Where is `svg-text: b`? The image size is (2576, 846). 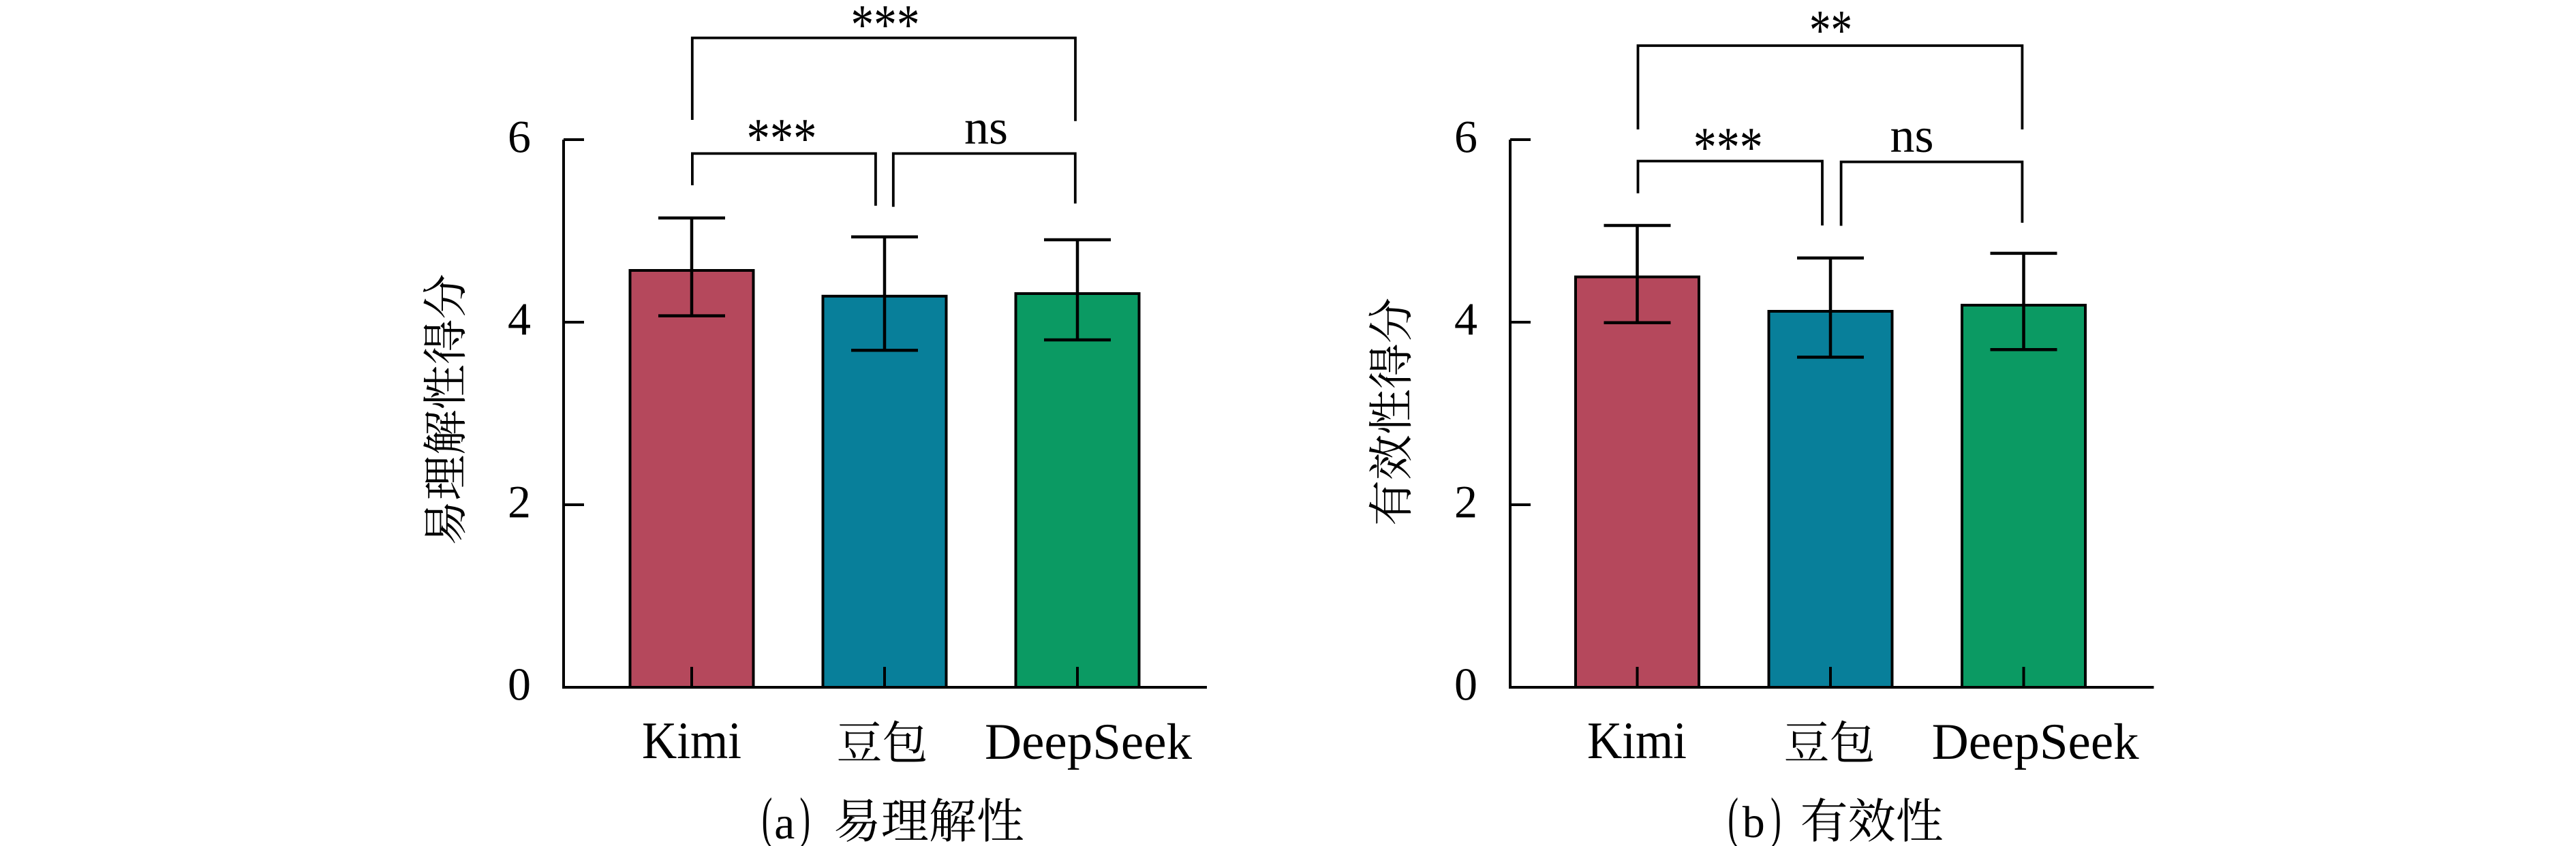
svg-text: b is located at coordinates (1754, 822).